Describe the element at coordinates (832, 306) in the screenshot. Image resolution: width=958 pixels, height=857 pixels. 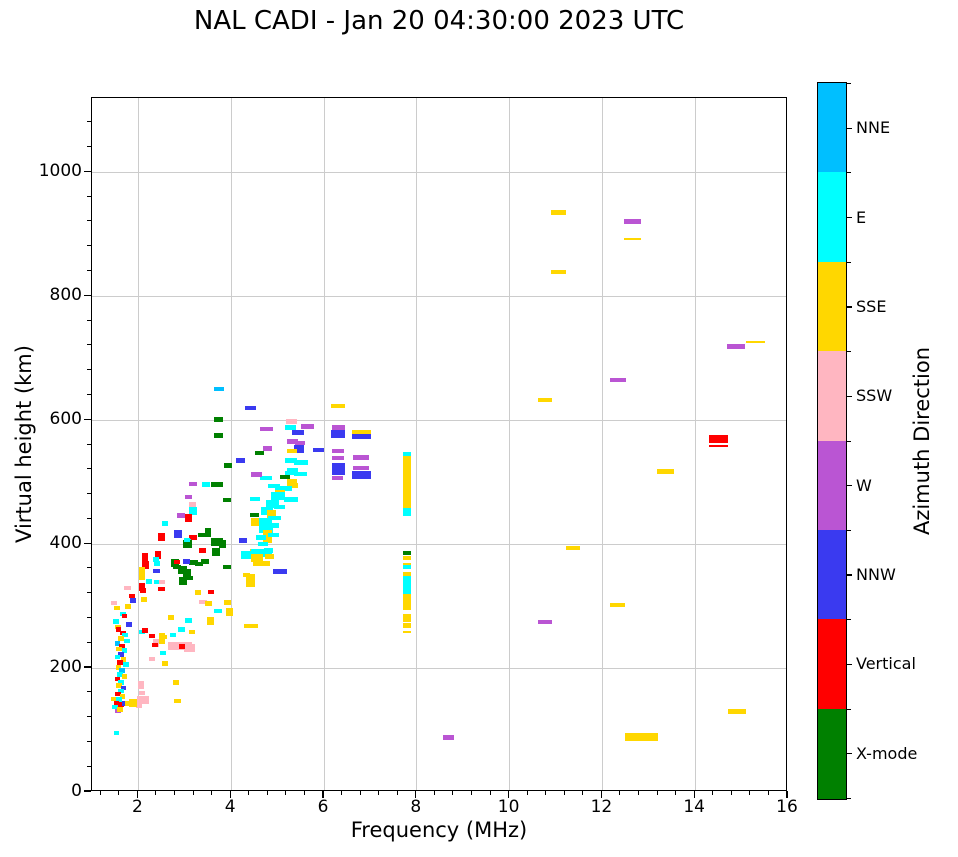
I see `colorbar-segment-SSE` at that location.